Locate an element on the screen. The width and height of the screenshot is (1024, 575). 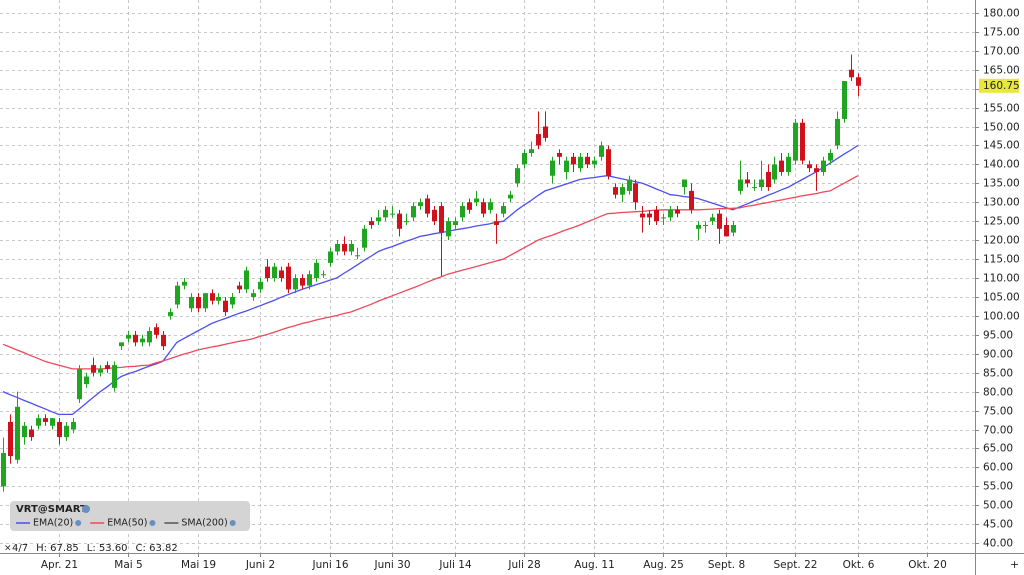
y-tick-label: 130.00 is located at coordinates (1001, 203).